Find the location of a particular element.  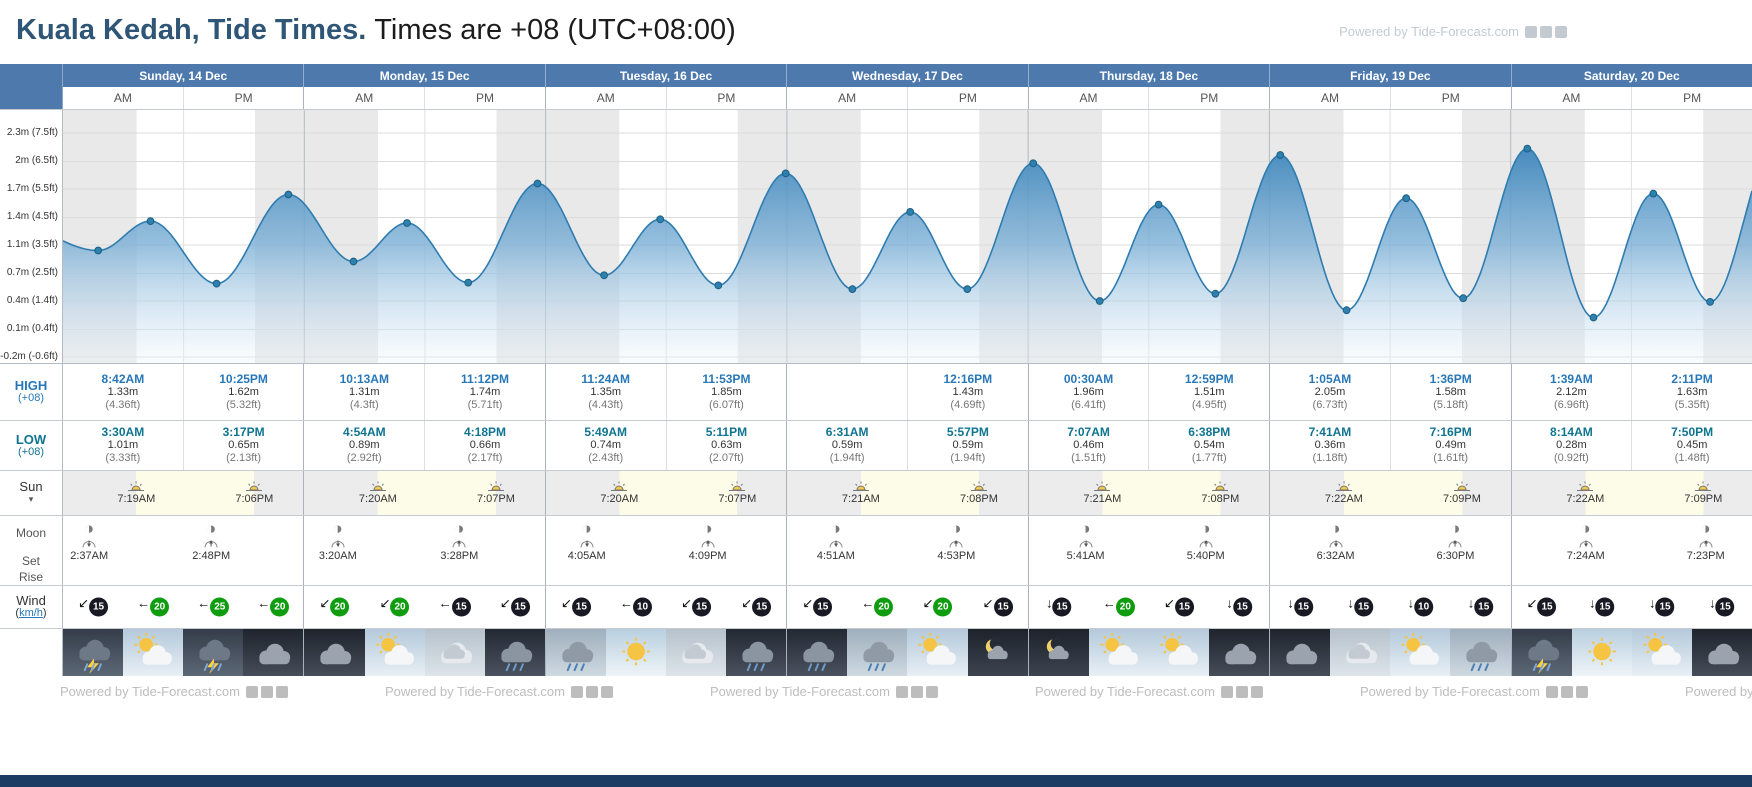

moonset-entry: ◑ 2:37AM is located at coordinates (89, 541).